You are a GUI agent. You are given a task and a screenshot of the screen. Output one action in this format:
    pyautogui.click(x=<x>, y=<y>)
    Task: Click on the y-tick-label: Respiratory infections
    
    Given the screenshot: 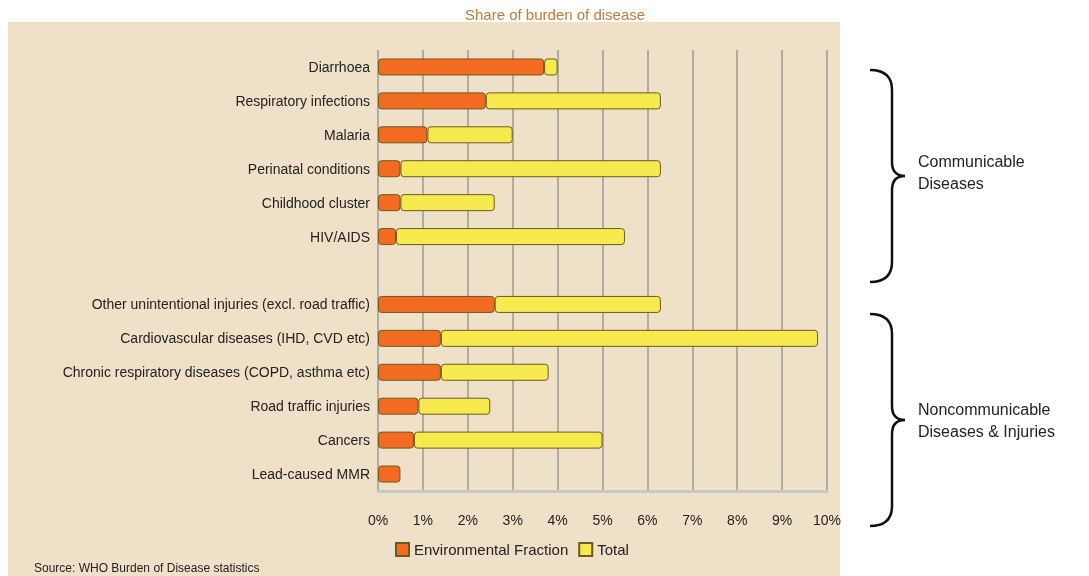 What is the action you would take?
    pyautogui.click(x=302, y=100)
    